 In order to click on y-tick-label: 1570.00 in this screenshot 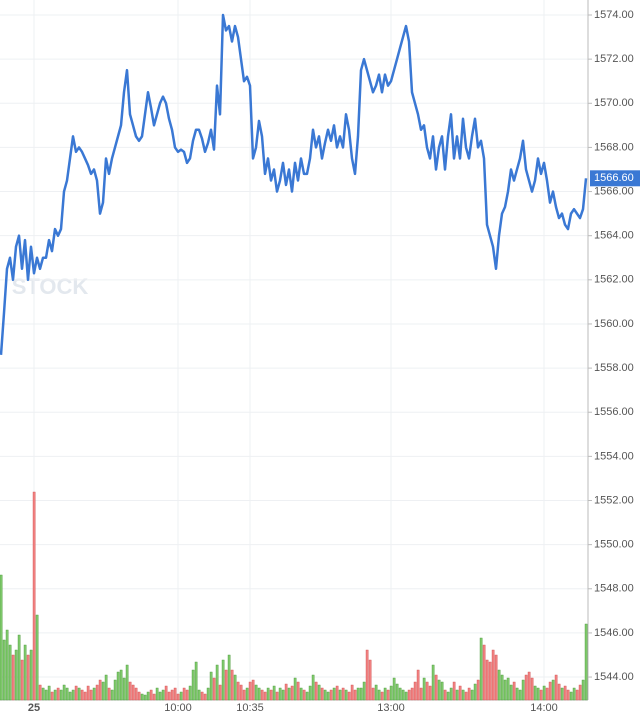, I will do `click(614, 103)`.